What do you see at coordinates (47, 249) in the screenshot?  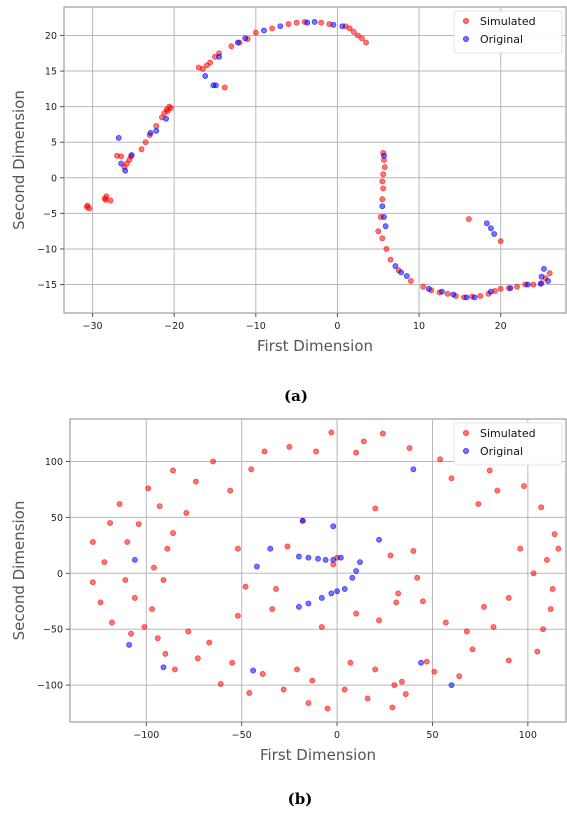 I see `y-tick-label: −10` at bounding box center [47, 249].